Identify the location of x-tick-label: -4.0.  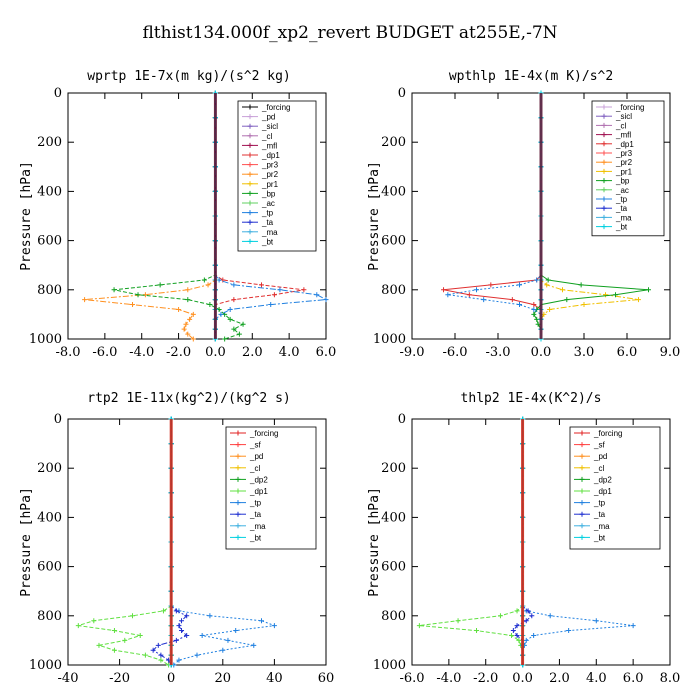
(448, 678).